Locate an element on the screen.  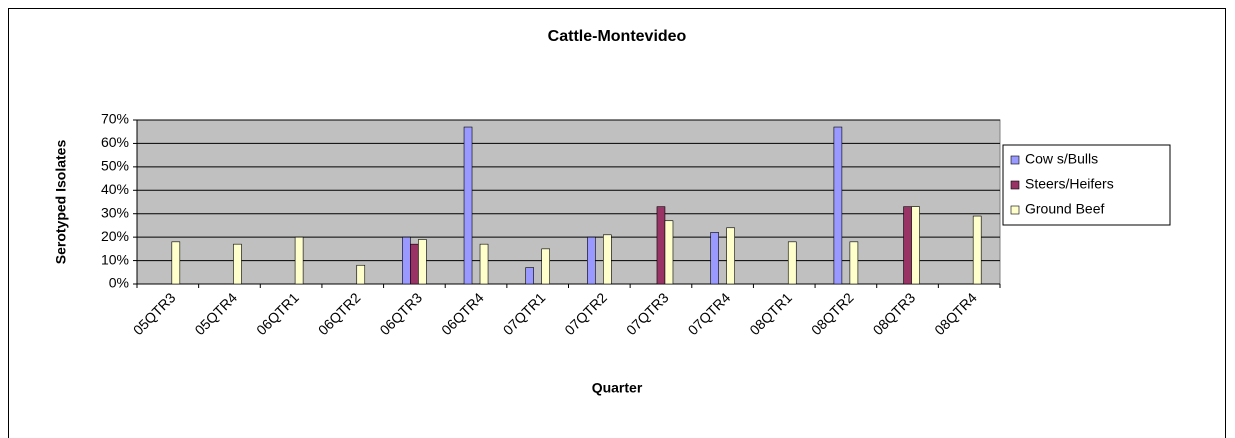
y-tick-label: 40% is located at coordinates (115, 189).